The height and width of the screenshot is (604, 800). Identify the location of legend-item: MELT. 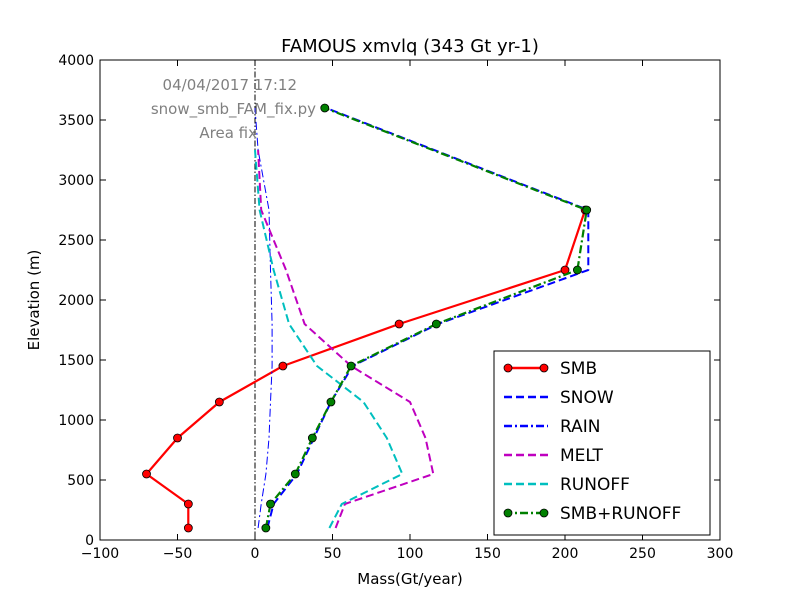
(554, 456).